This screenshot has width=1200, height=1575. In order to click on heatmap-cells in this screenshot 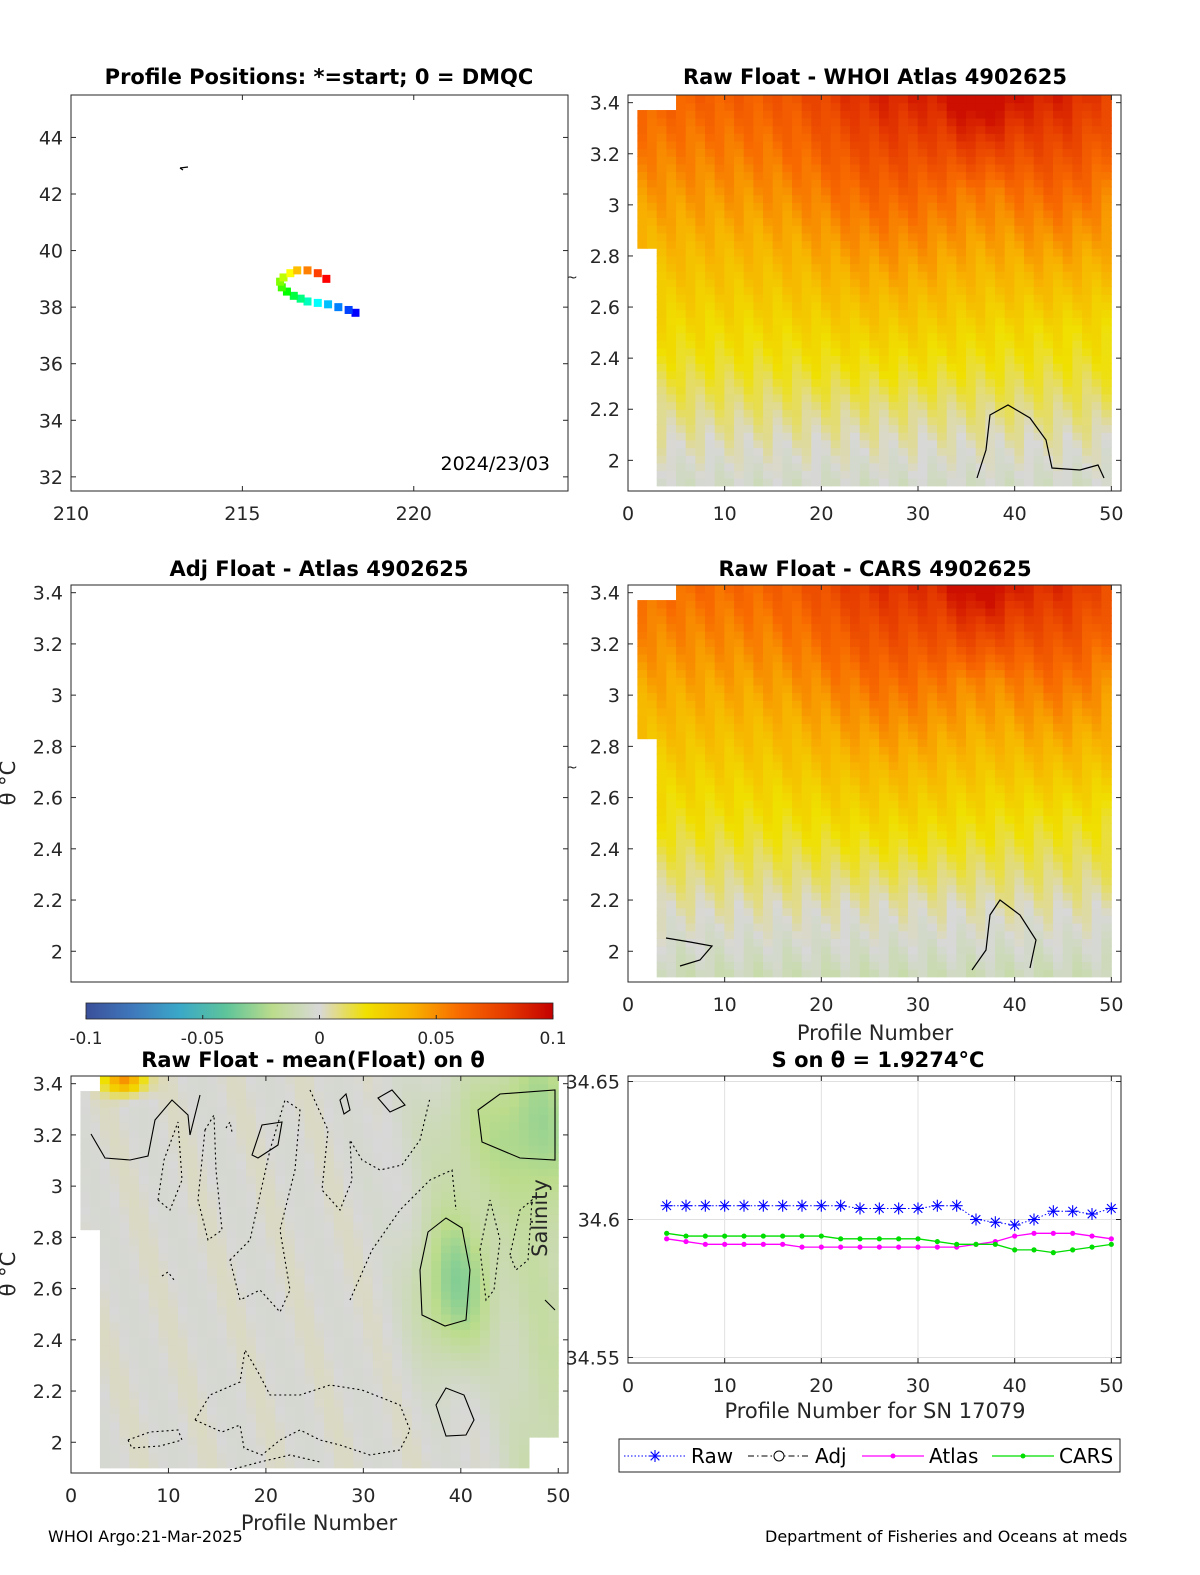, I will do `click(874, 781)`.